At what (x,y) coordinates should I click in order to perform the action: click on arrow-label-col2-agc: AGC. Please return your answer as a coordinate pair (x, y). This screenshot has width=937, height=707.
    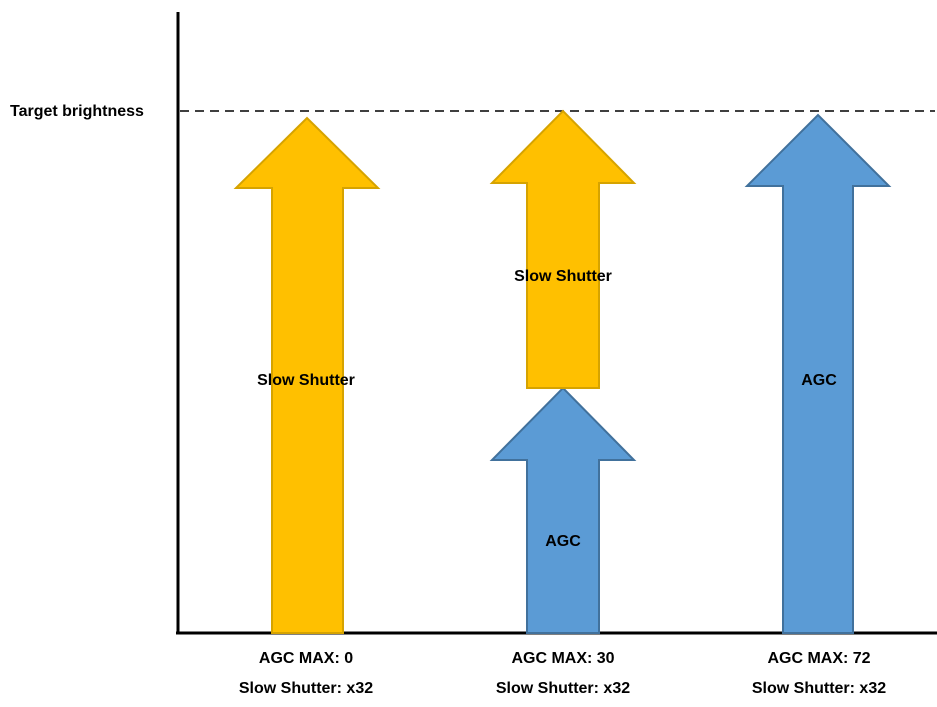
    Looking at the image, I should click on (563, 541).